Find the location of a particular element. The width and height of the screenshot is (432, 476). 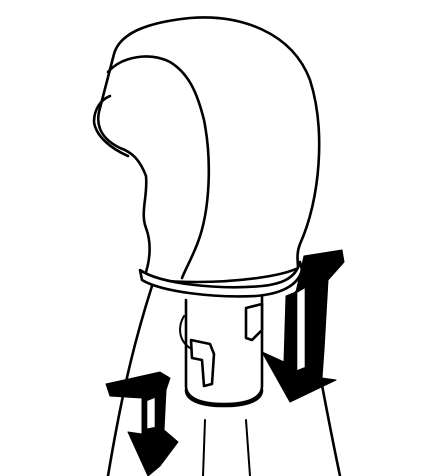

left-arrow-highlight is located at coordinates (151, 413).